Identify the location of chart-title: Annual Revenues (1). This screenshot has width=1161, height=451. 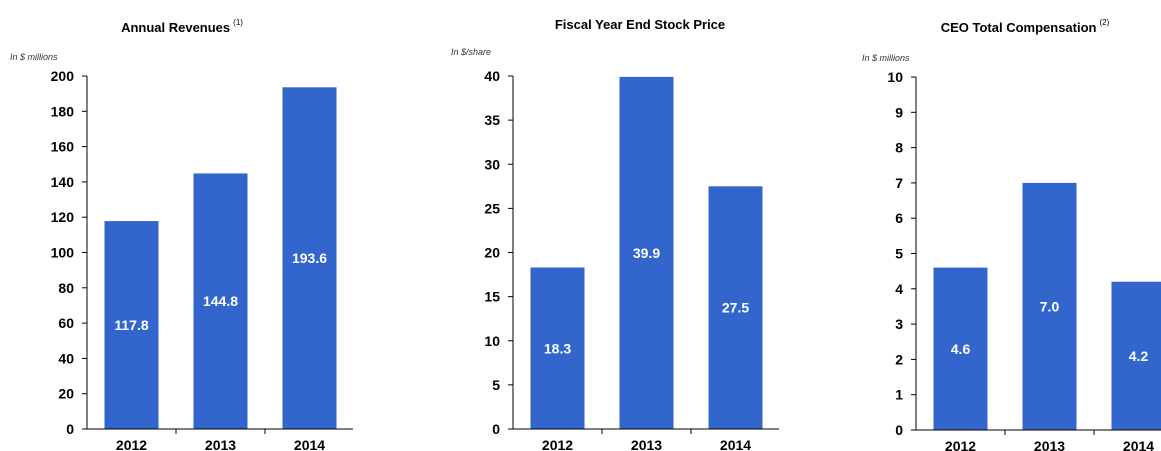
(182, 26).